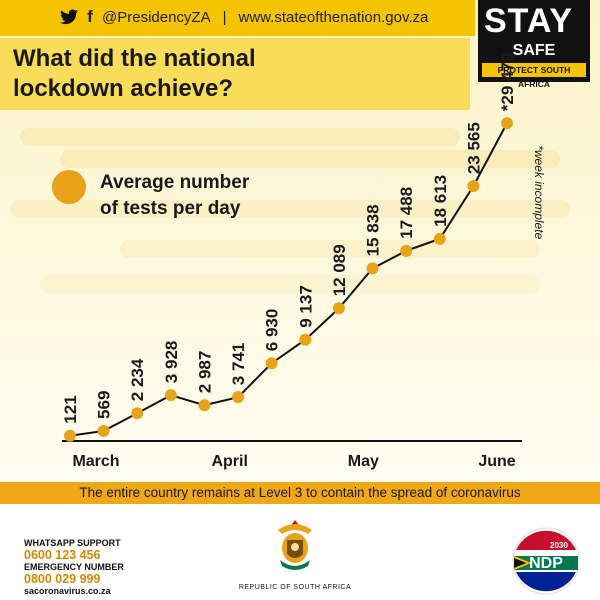 The image size is (600, 600). Describe the element at coordinates (238, 364) in the screenshot. I see `data-label: 3 741` at that location.